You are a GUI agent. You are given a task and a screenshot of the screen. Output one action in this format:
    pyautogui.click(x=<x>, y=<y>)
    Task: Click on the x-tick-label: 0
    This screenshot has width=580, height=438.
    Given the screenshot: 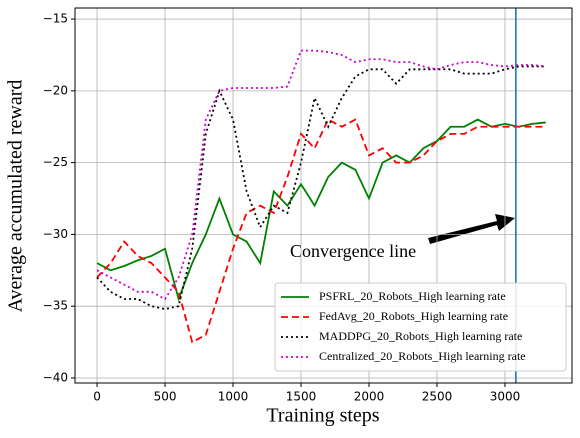 What is the action you would take?
    pyautogui.click(x=97, y=397)
    